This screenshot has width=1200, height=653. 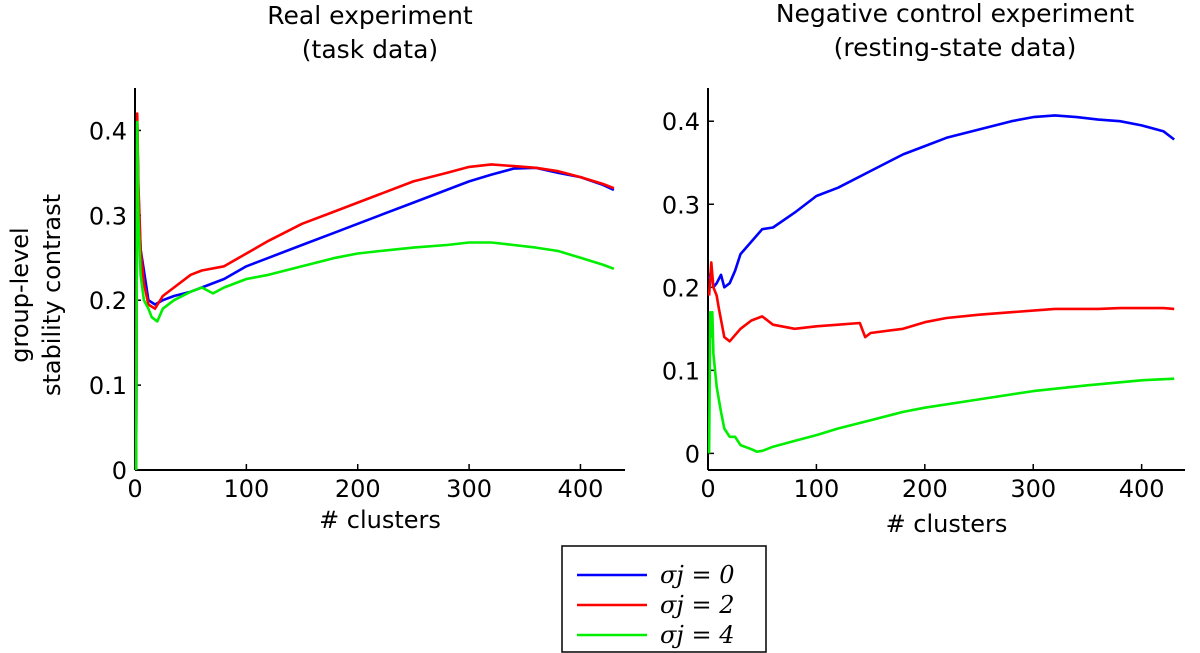 What do you see at coordinates (370, 49) in the screenshot?
I see `chart-title-line: (task data)` at bounding box center [370, 49].